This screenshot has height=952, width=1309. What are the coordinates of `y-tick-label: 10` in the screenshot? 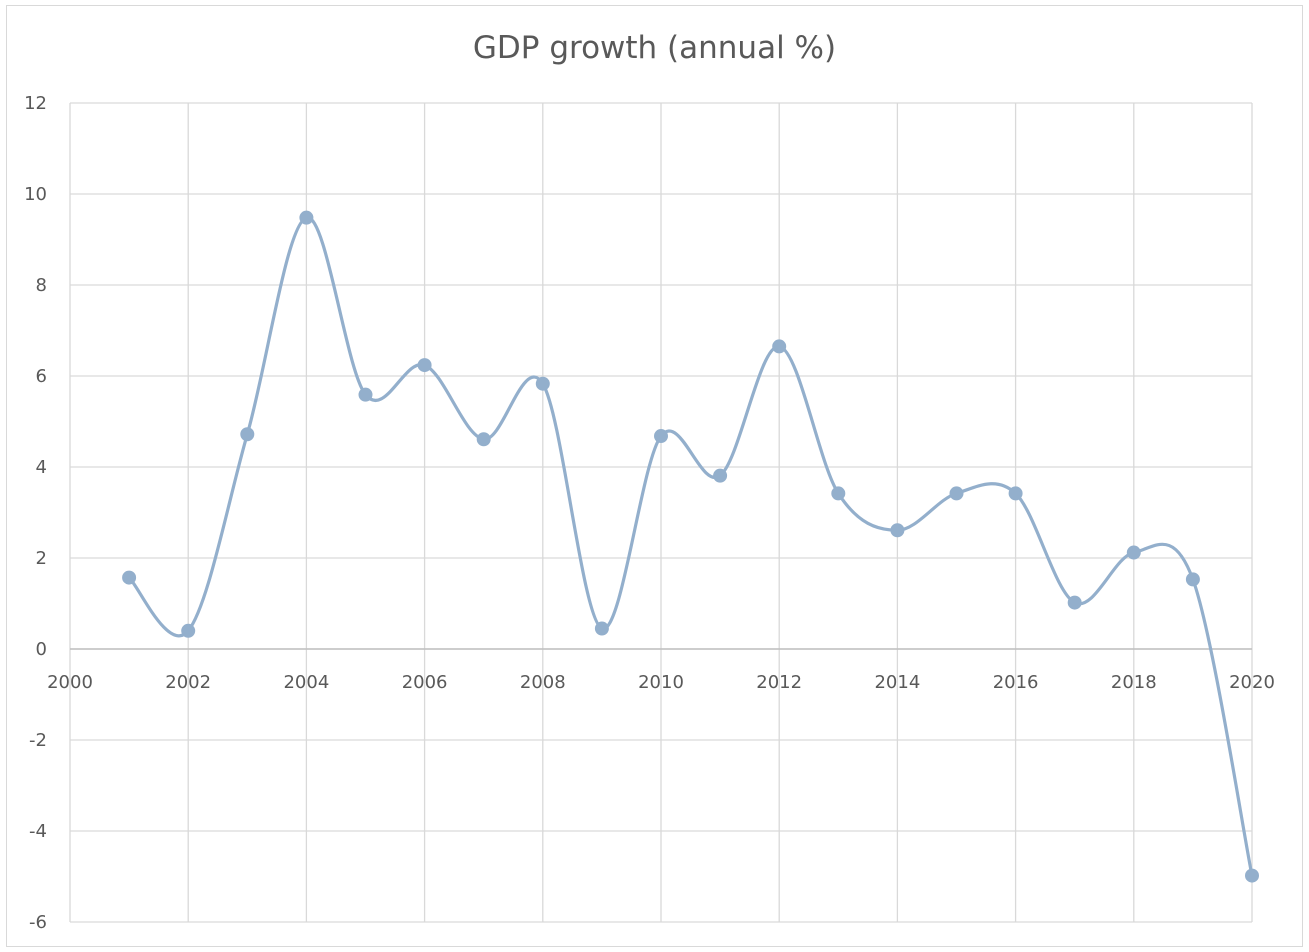 It's located at (35, 194).